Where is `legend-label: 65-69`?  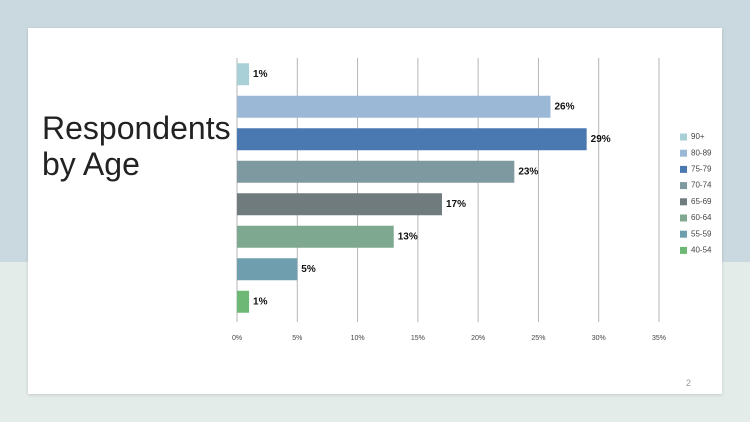 legend-label: 65-69 is located at coordinates (701, 201).